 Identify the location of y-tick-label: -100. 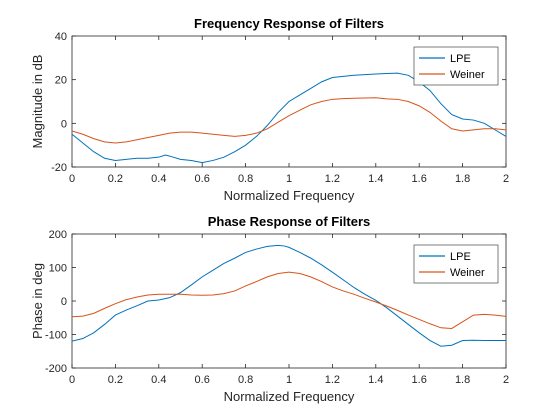
(56, 336).